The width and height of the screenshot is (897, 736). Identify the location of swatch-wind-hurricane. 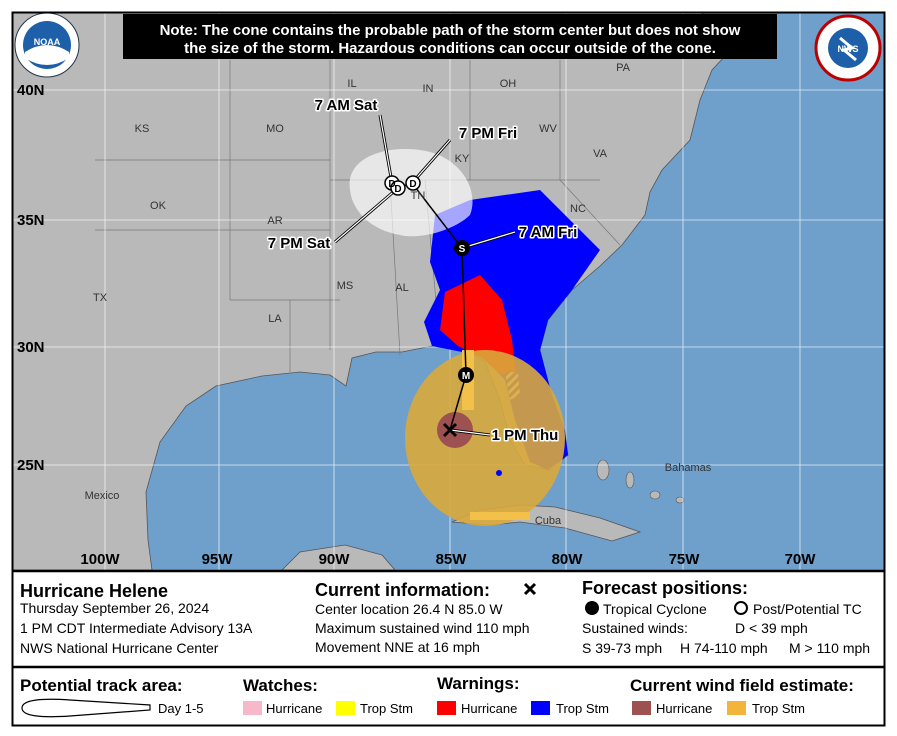
(641, 708).